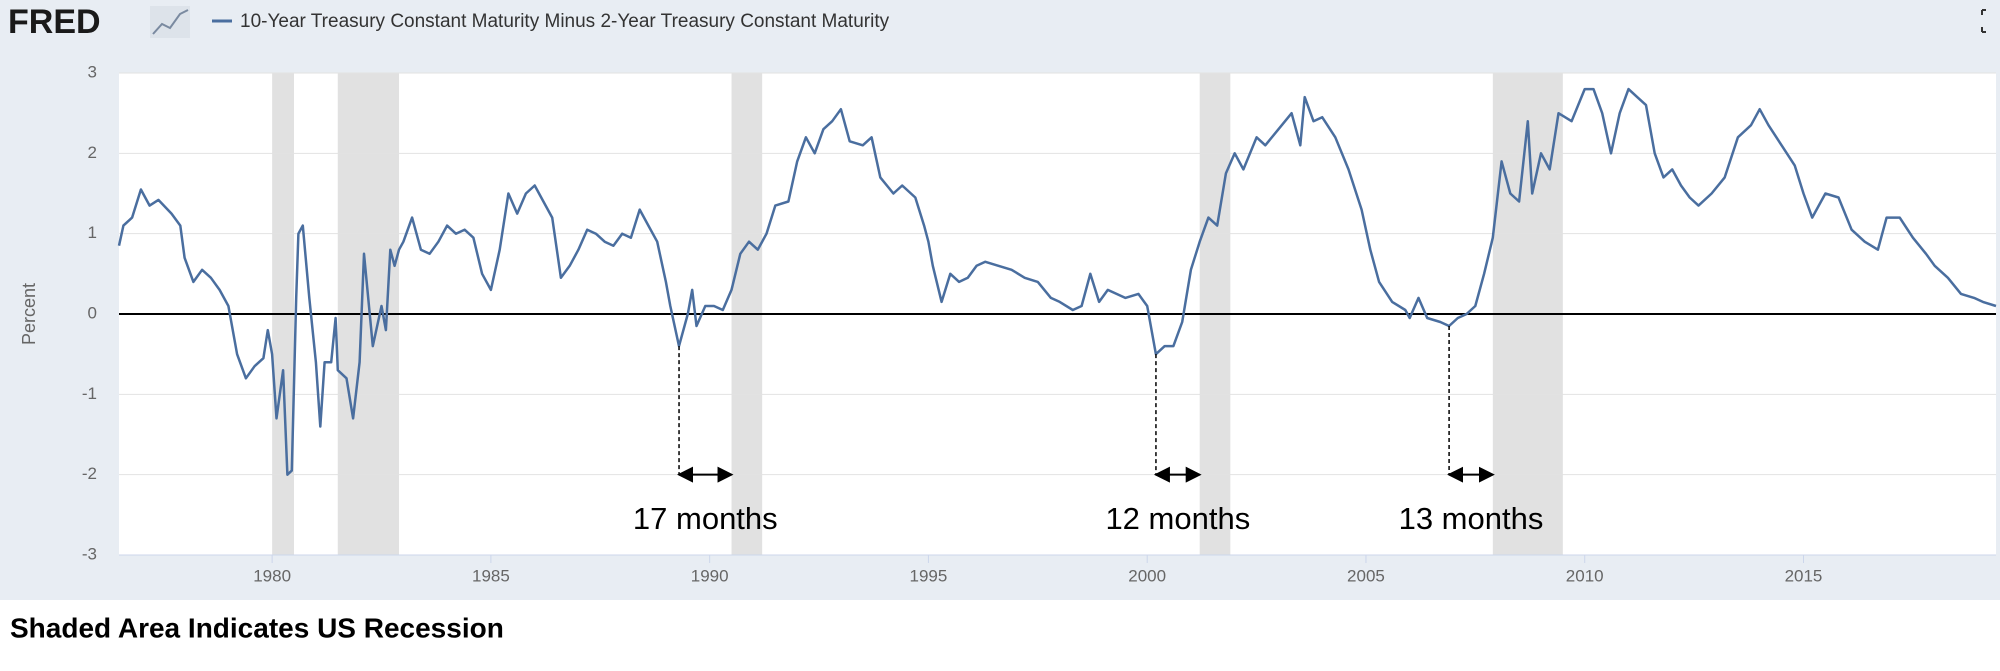 This screenshot has width=2000, height=671. What do you see at coordinates (92, 232) in the screenshot?
I see `y-tick-label: 1` at bounding box center [92, 232].